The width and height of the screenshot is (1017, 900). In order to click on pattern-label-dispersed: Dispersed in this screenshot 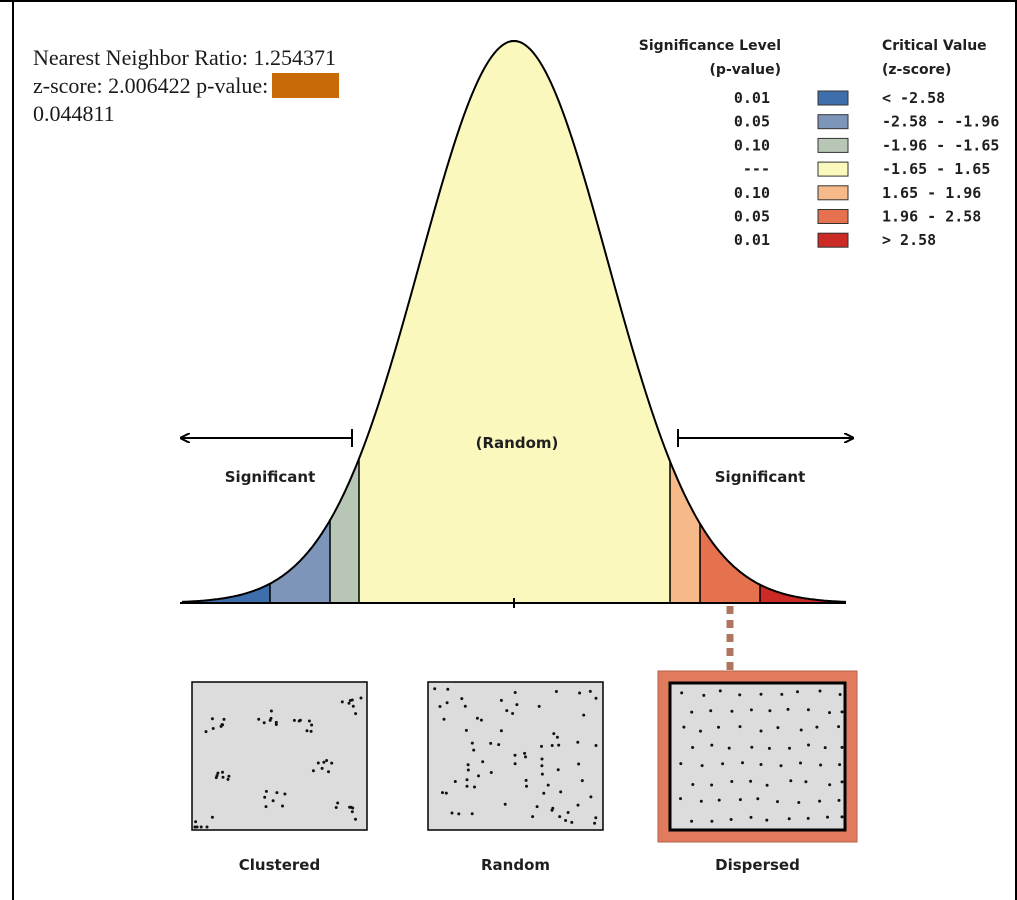, I will do `click(757, 865)`.